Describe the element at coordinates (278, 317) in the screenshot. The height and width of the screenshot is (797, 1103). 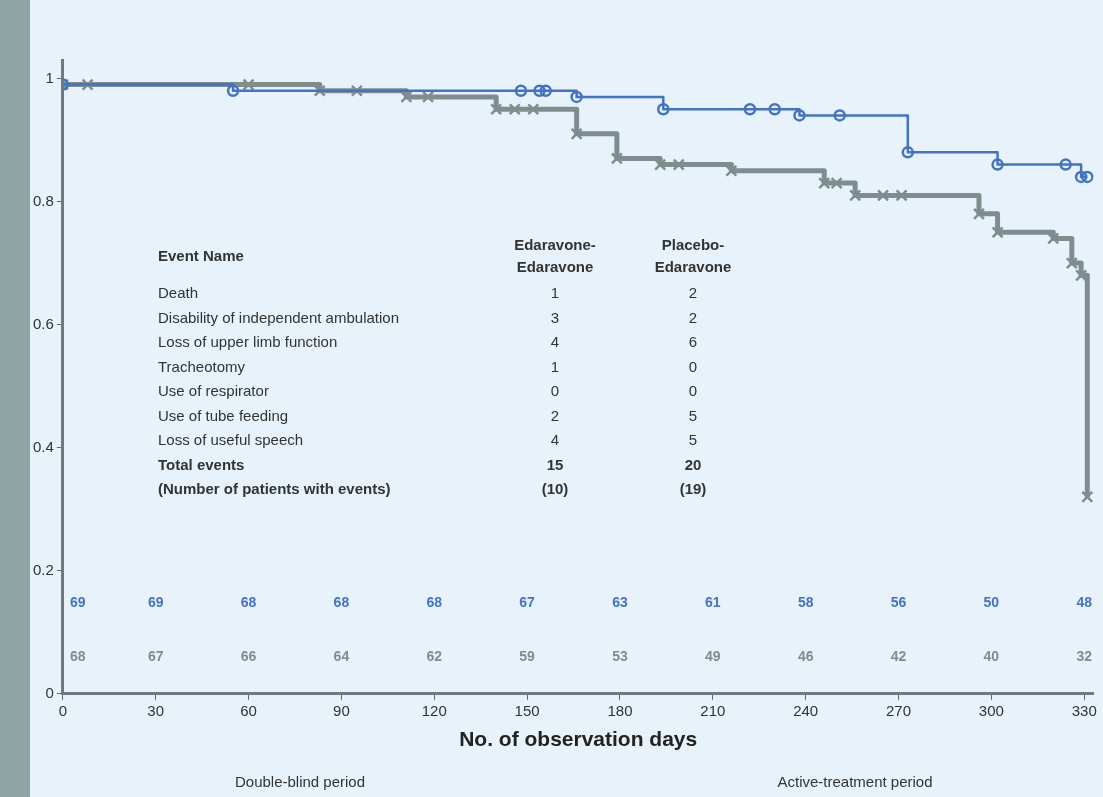
I see `annotation: Disability of independent ambulation` at that location.